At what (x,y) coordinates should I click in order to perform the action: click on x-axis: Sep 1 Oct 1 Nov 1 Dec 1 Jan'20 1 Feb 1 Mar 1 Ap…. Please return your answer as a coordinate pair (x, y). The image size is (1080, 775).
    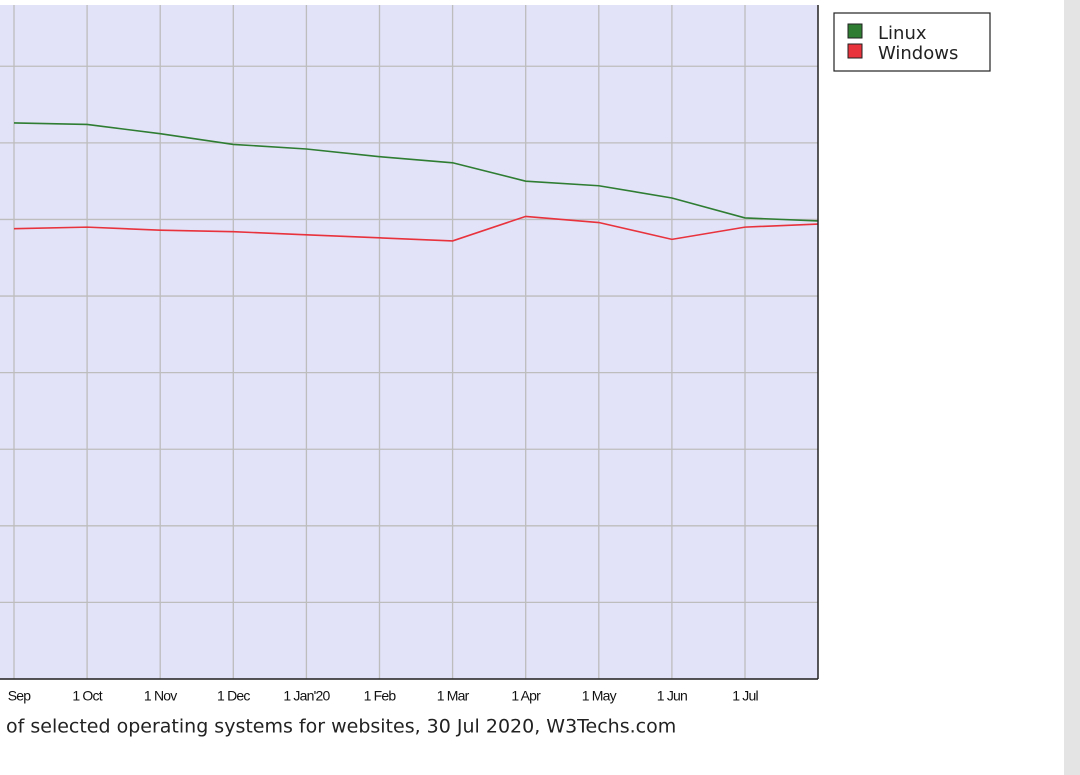
    Looking at the image, I should click on (384, 696).